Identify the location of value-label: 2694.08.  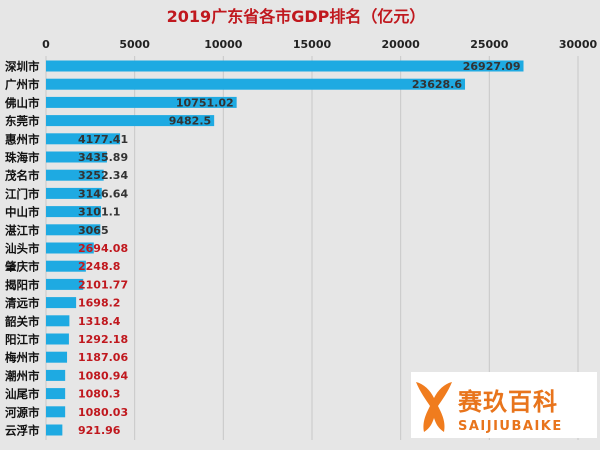
(103, 248).